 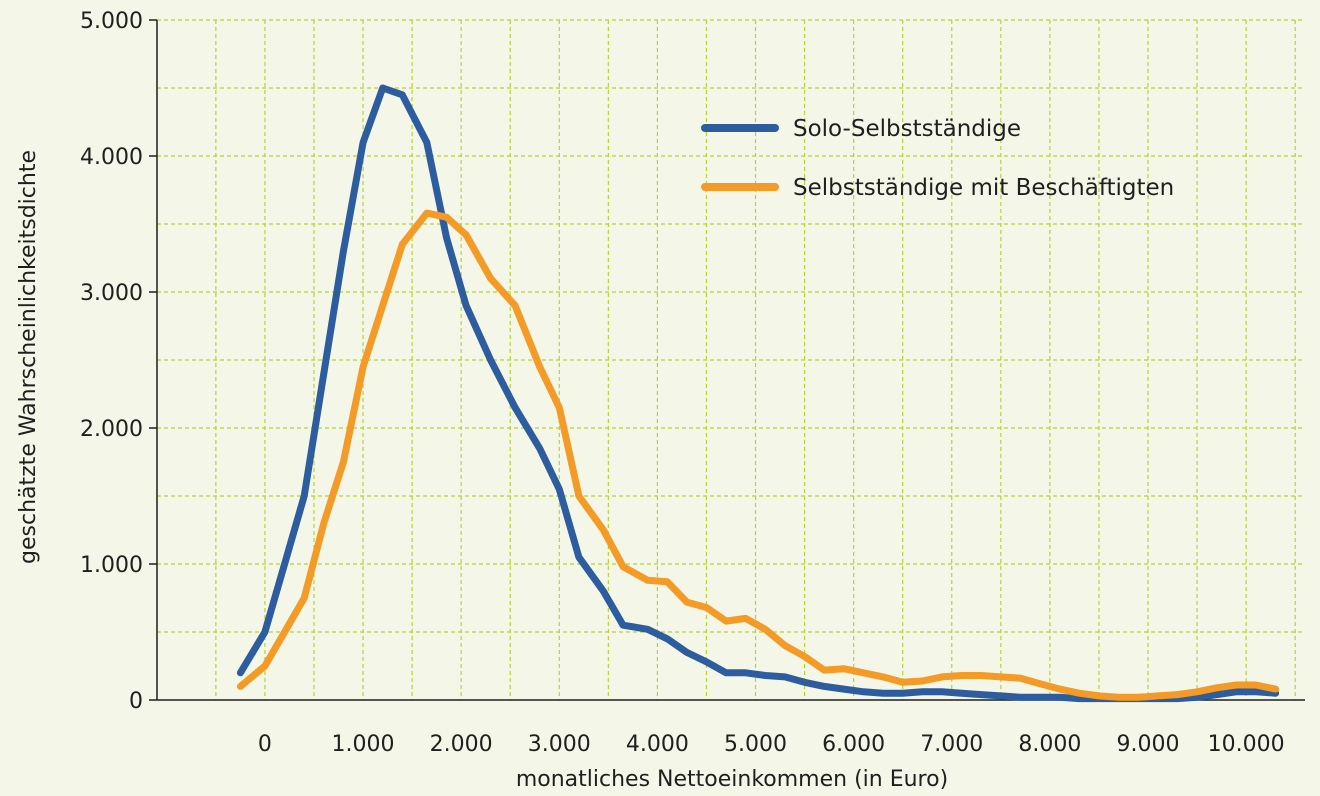 What do you see at coordinates (1148, 744) in the screenshot?
I see `x-tick-label: 9.000` at bounding box center [1148, 744].